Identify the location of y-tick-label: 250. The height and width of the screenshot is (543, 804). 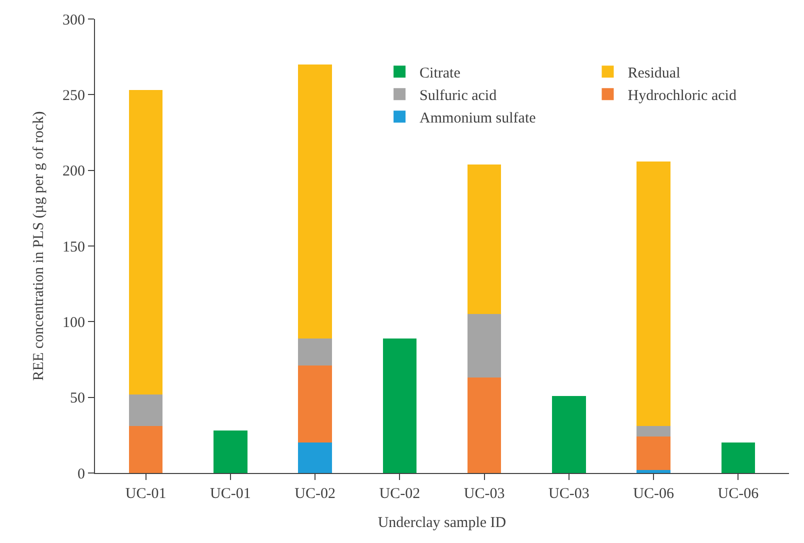
(73, 96).